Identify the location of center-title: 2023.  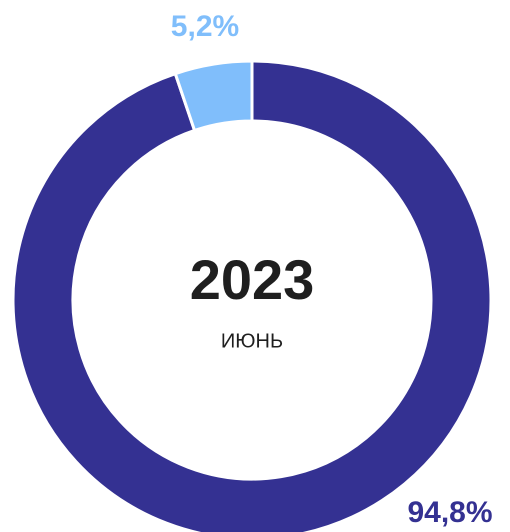
(252, 279).